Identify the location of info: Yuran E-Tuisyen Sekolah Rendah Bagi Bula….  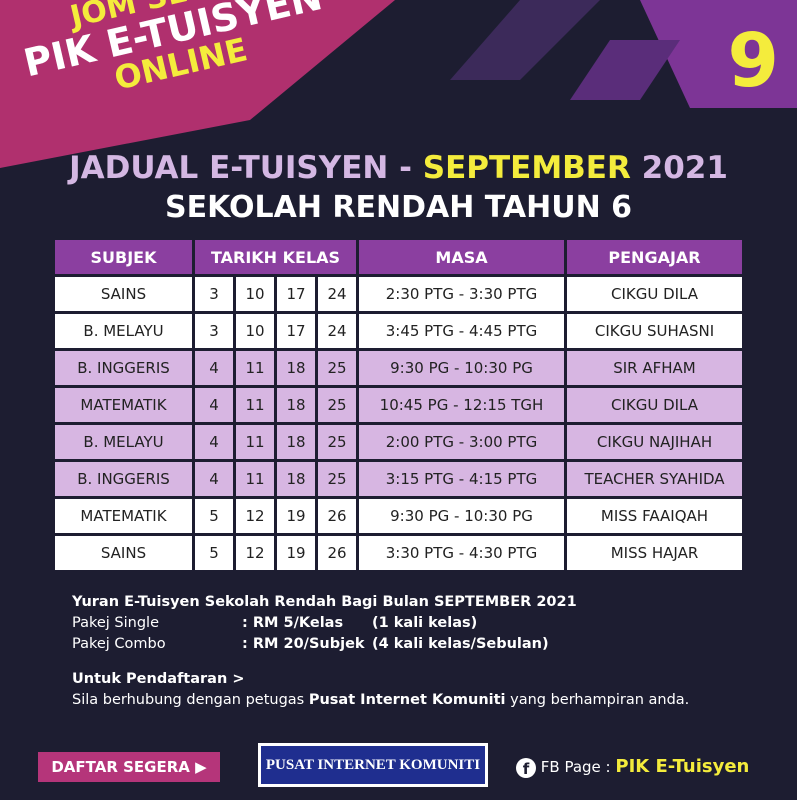
(380, 651).